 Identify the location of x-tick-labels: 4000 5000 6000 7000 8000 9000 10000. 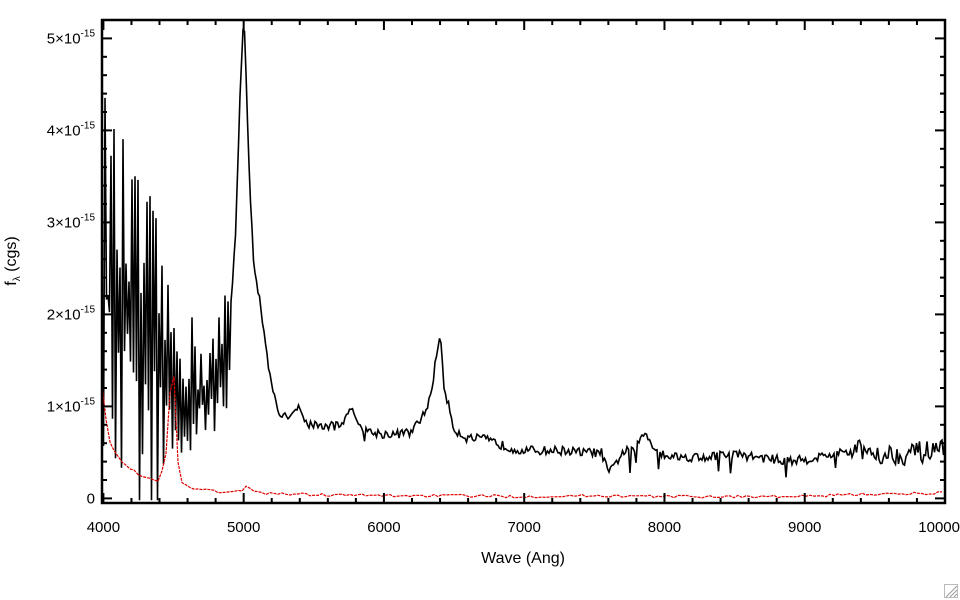
(523, 527).